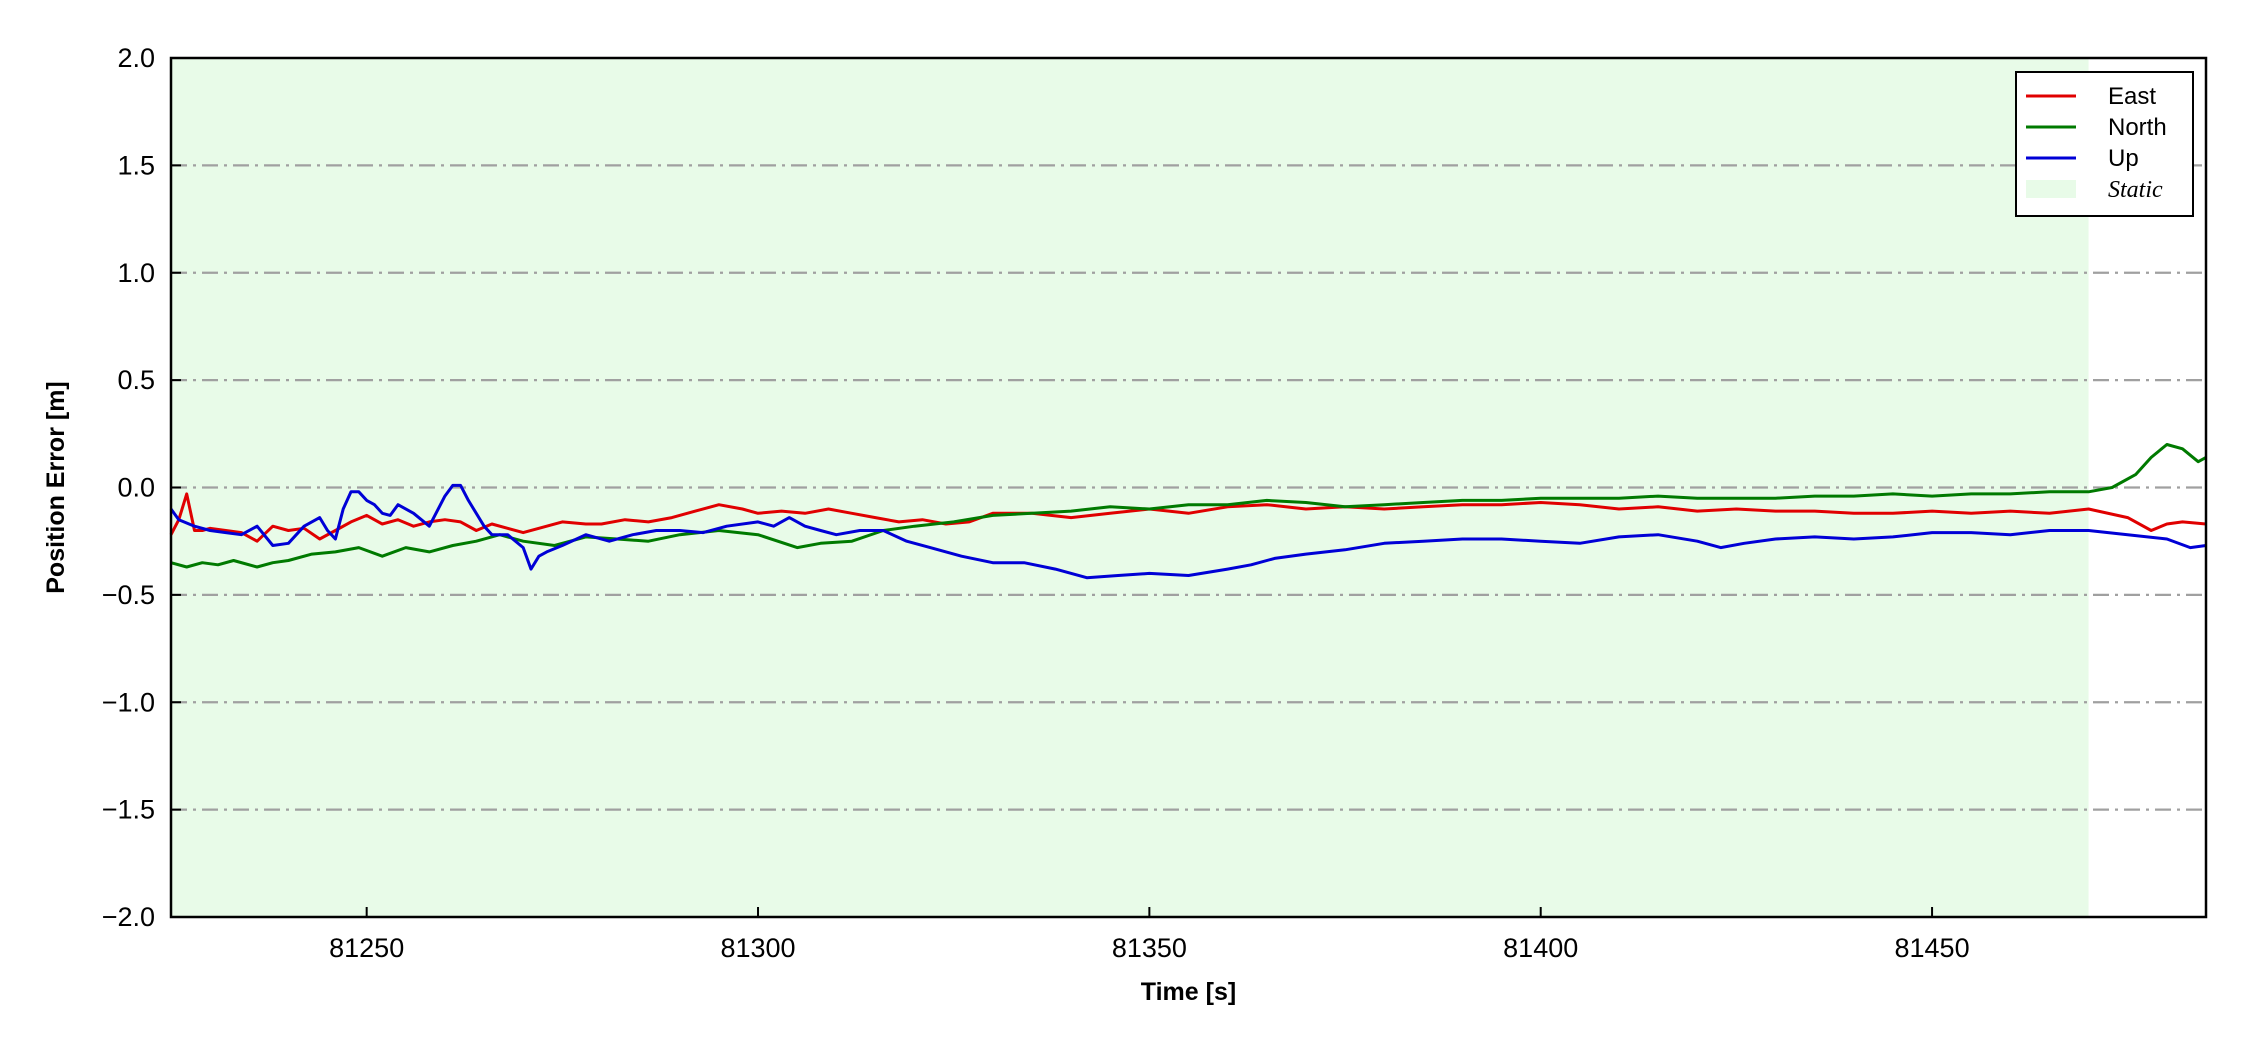 Image resolution: width=2250 pixels, height=1055 pixels. I want to click on y-tick-label: 0.5, so click(136, 380).